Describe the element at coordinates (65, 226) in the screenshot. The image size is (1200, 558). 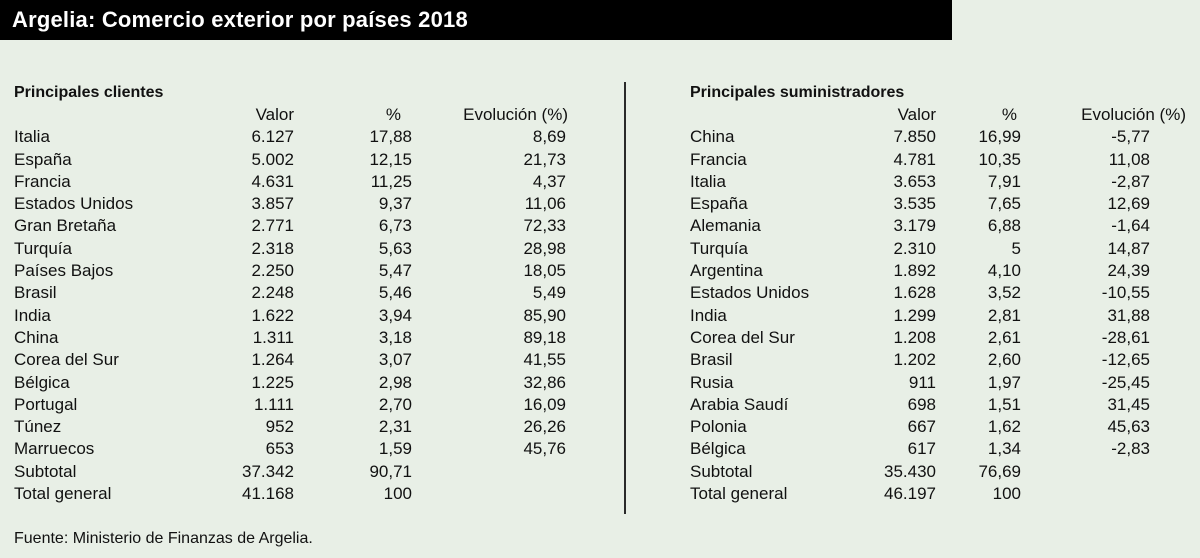
I see `country-cell: Gran Bretaña` at that location.